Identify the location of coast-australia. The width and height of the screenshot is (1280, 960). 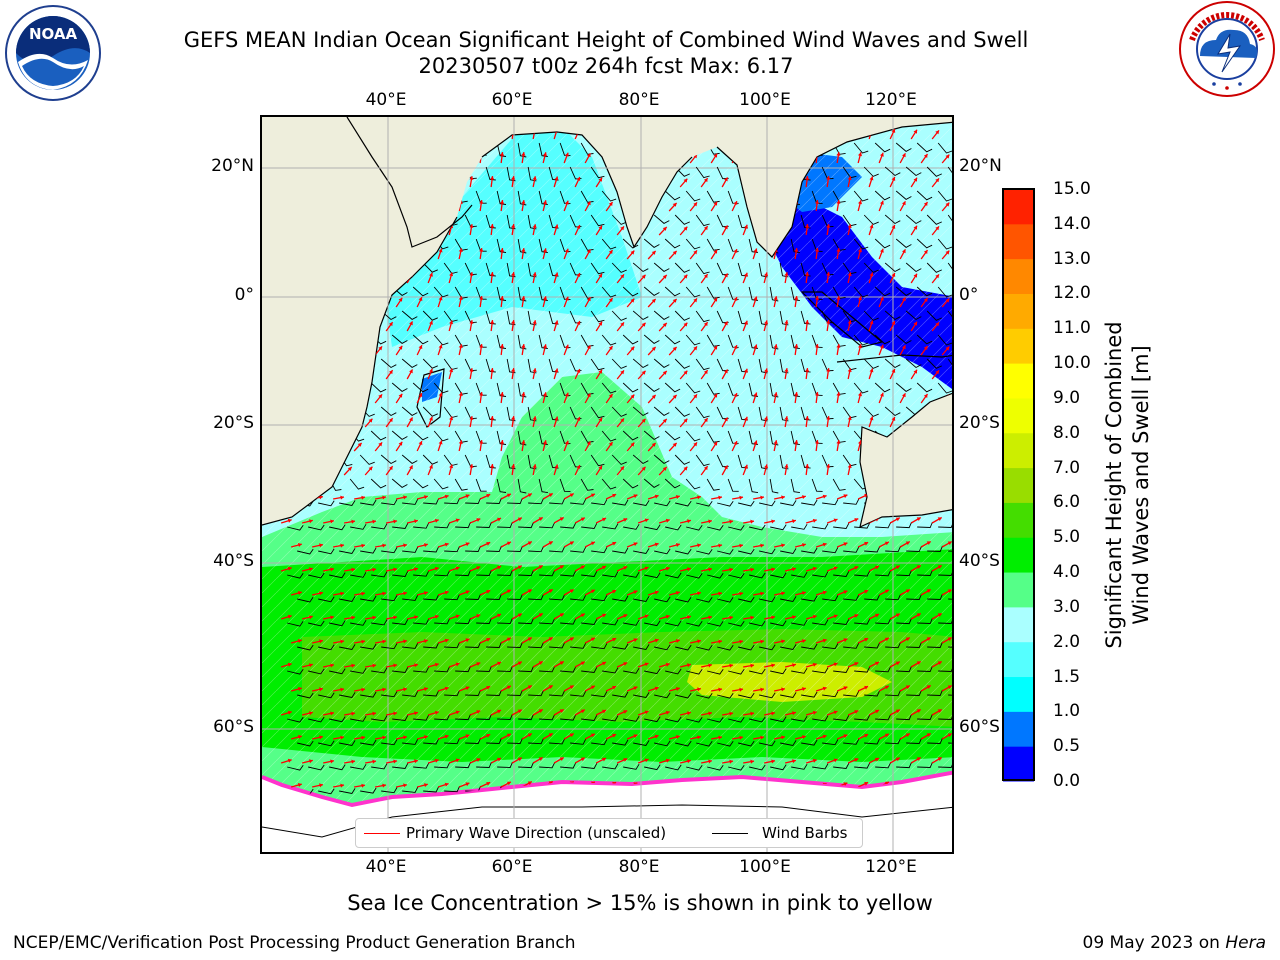
(905, 460).